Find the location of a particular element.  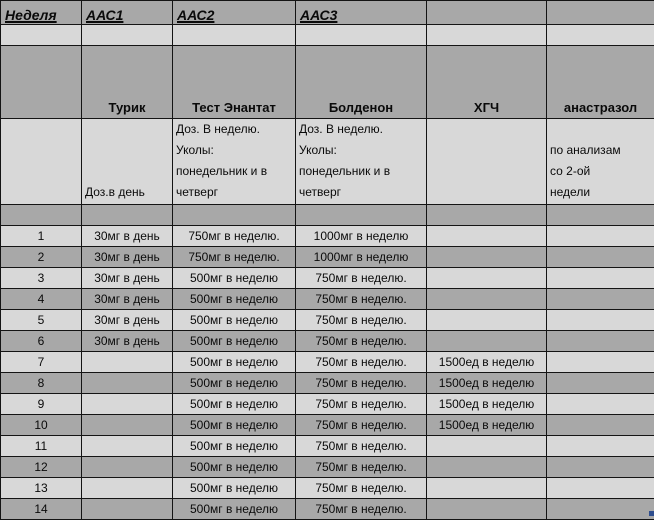

cell-week: 6 is located at coordinates (41, 341).